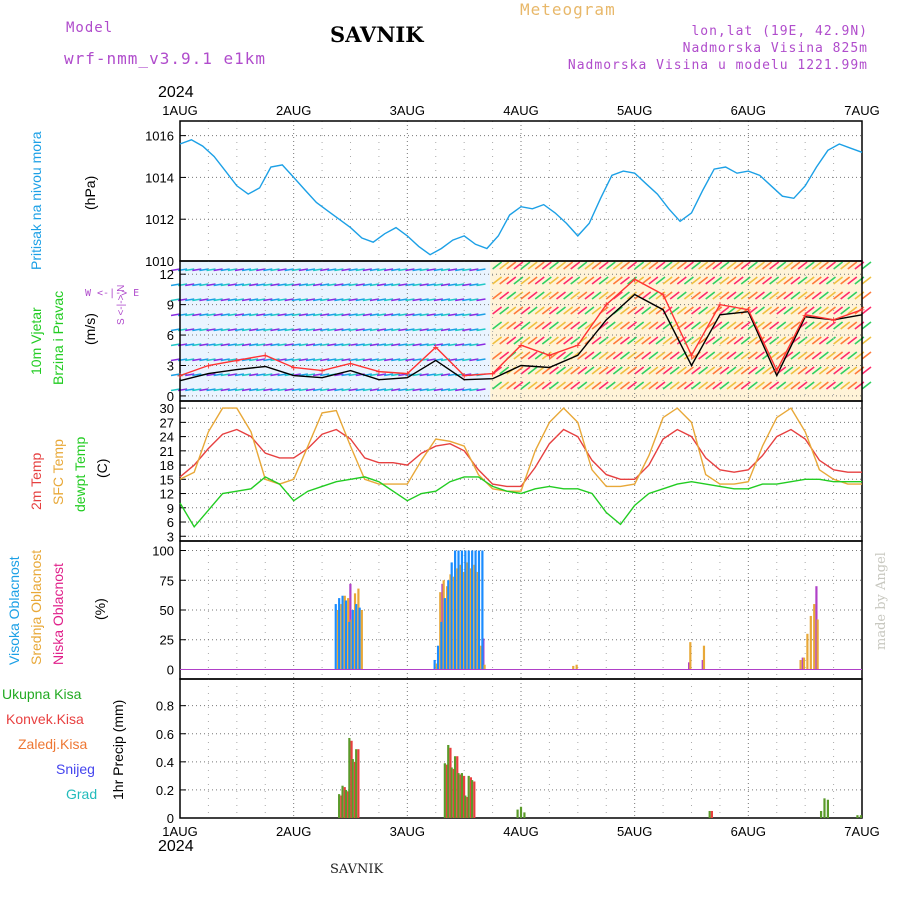 The width and height of the screenshot is (900, 900). I want to click on y-tick-label: 75, so click(167, 580).